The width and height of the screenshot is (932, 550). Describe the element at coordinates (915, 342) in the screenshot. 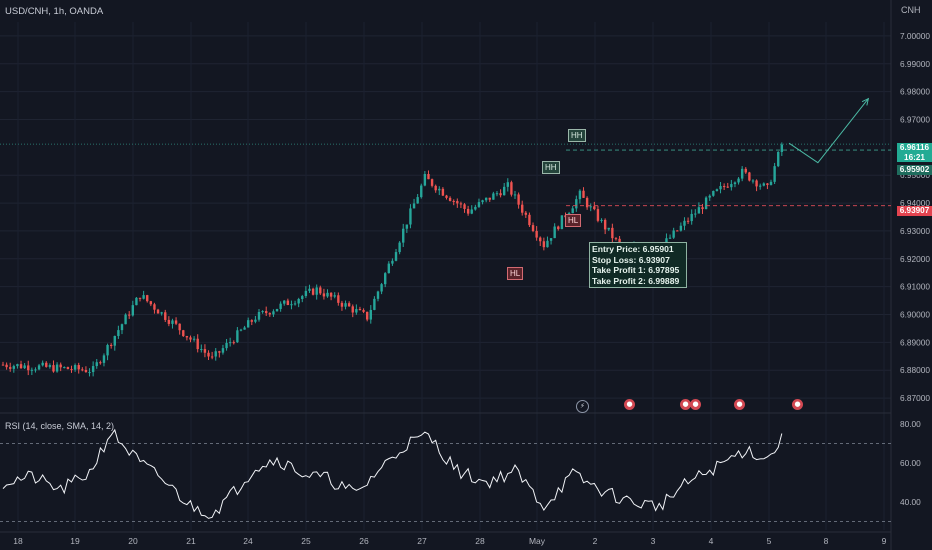

I see `price-tick-label: 6.89000` at that location.